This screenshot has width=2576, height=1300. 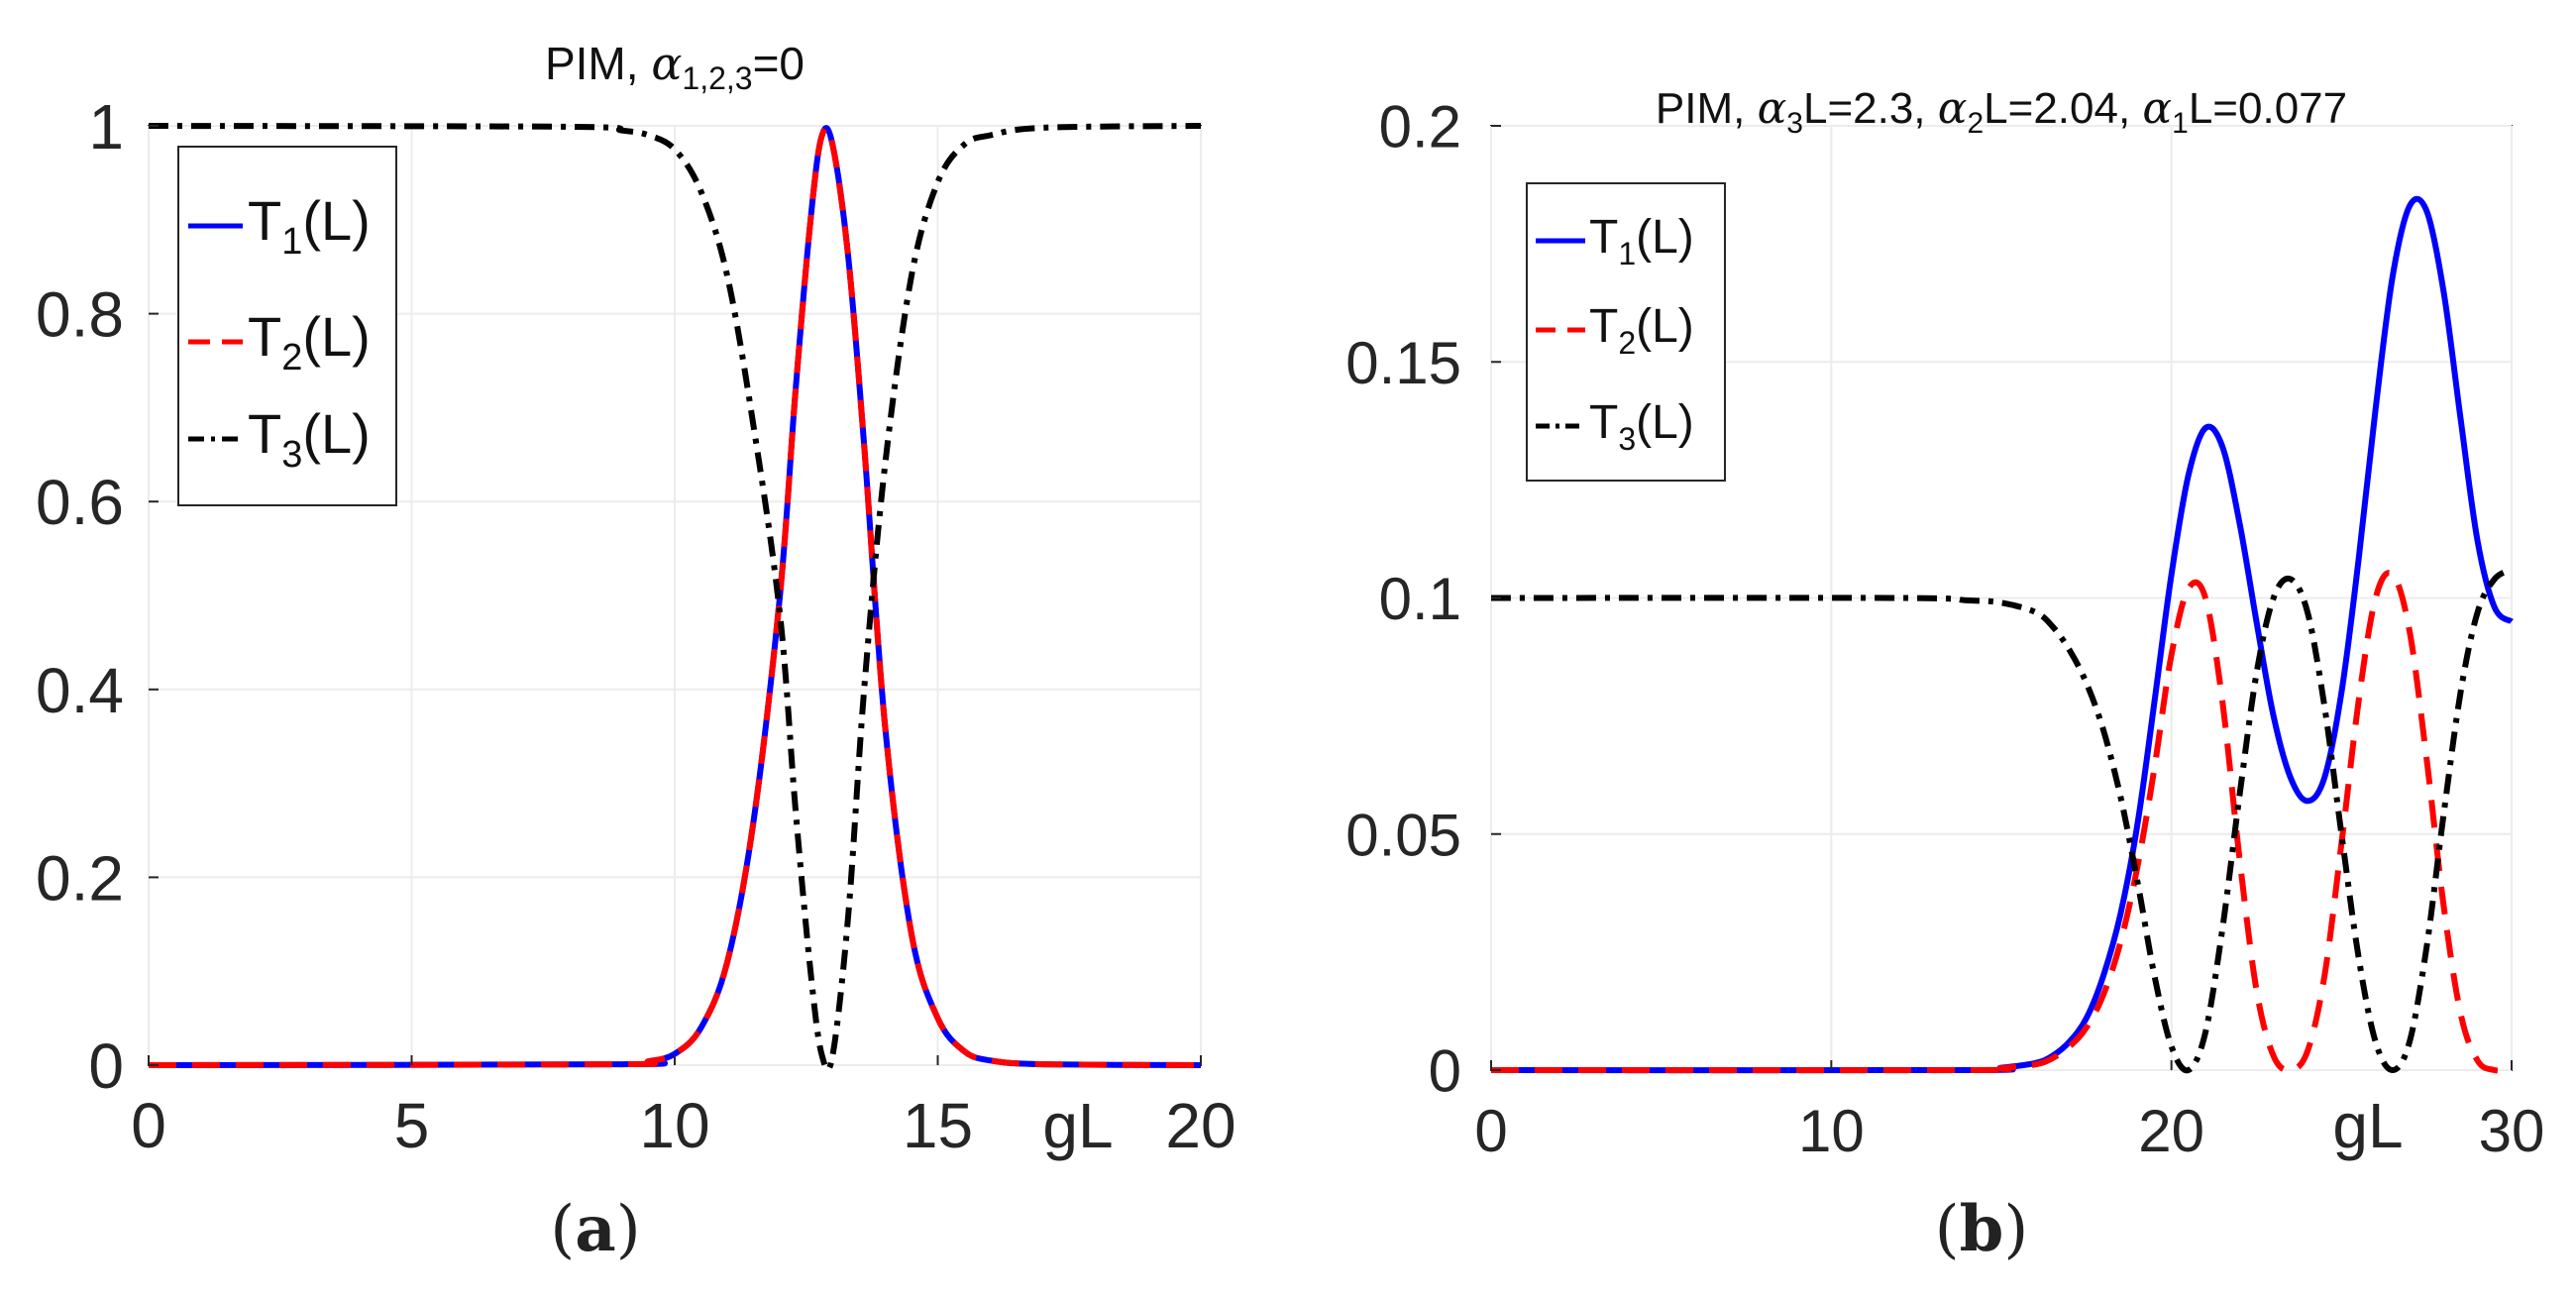 What do you see at coordinates (80, 690) in the screenshot?
I see `panel-a-ytick-label: 0.4` at bounding box center [80, 690].